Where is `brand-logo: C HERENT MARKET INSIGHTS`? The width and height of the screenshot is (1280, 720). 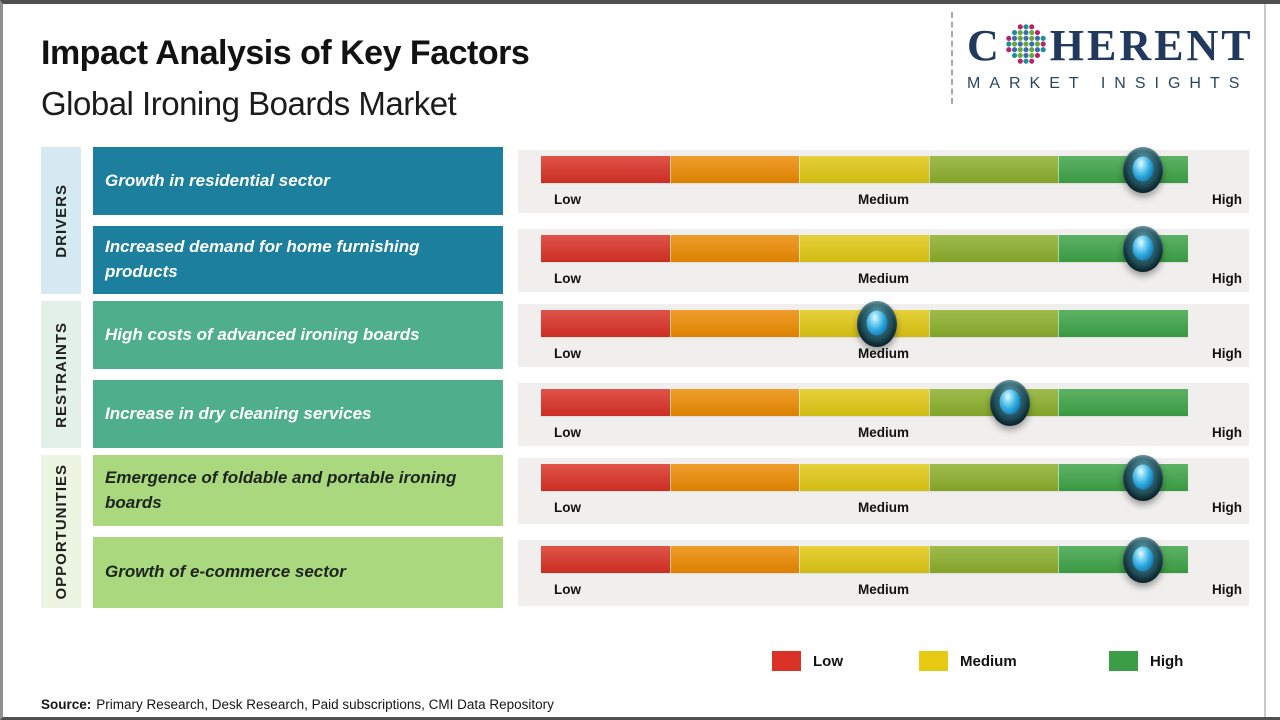 brand-logo: C HERENT MARKET INSIGHTS is located at coordinates (1102, 58).